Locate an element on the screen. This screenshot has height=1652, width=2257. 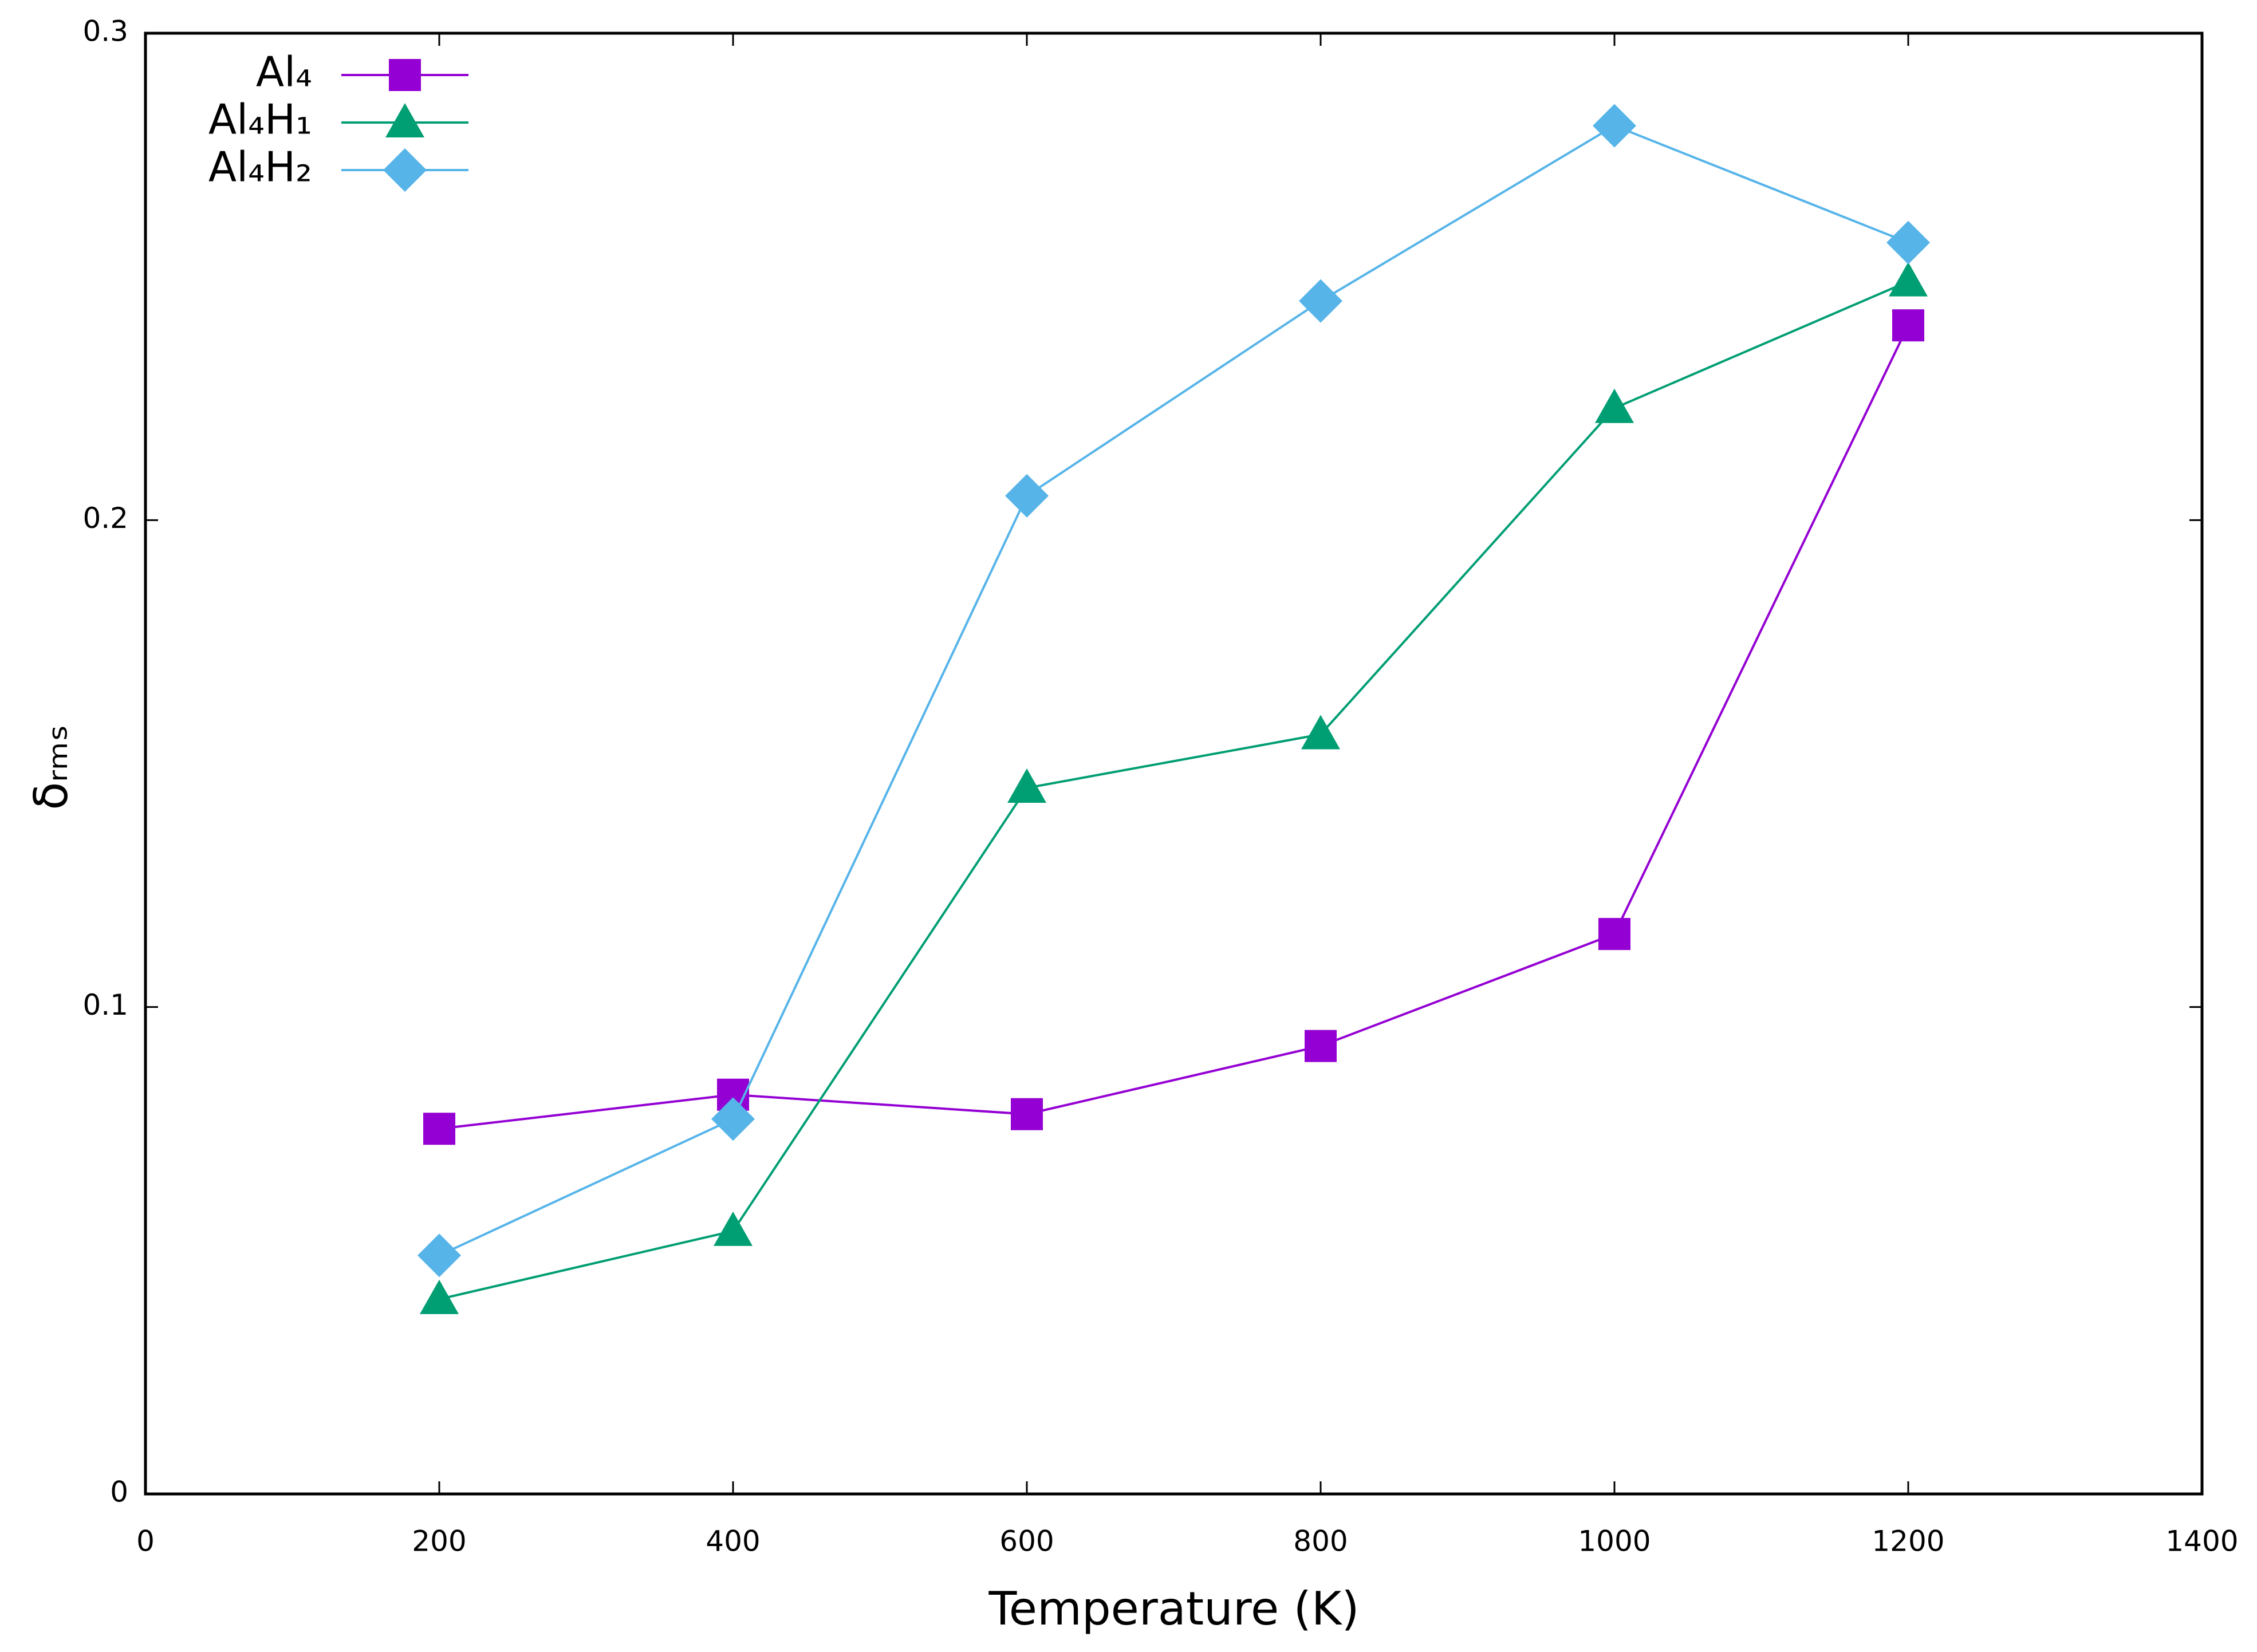
x-tick-label: 1000 is located at coordinates (1614, 1542).